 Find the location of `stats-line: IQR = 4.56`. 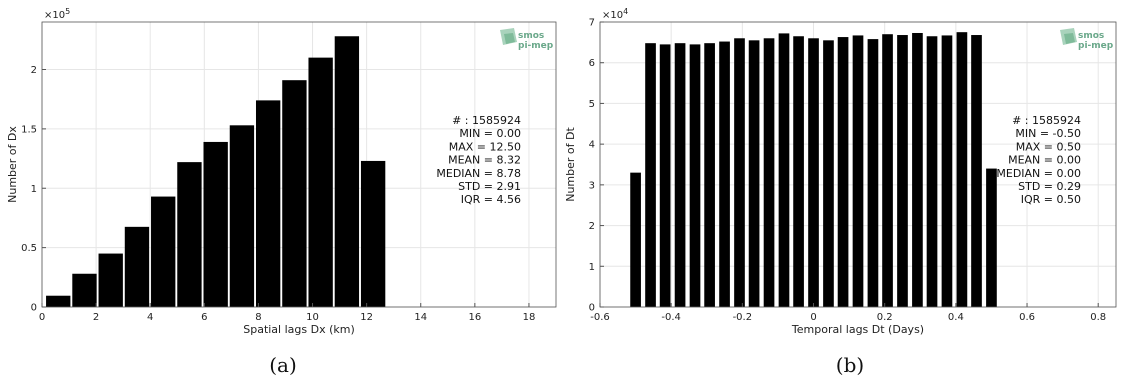

stats-line: IQR = 4.56 is located at coordinates (491, 199).